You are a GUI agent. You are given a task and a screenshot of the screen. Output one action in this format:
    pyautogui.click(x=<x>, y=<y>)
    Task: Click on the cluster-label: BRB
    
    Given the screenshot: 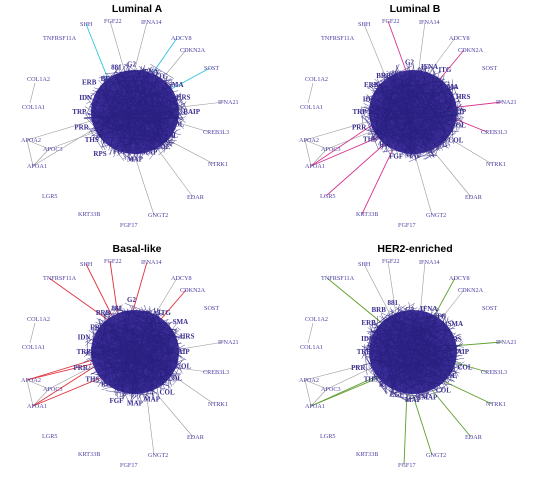 What is the action you would take?
    pyautogui.click(x=103, y=313)
    